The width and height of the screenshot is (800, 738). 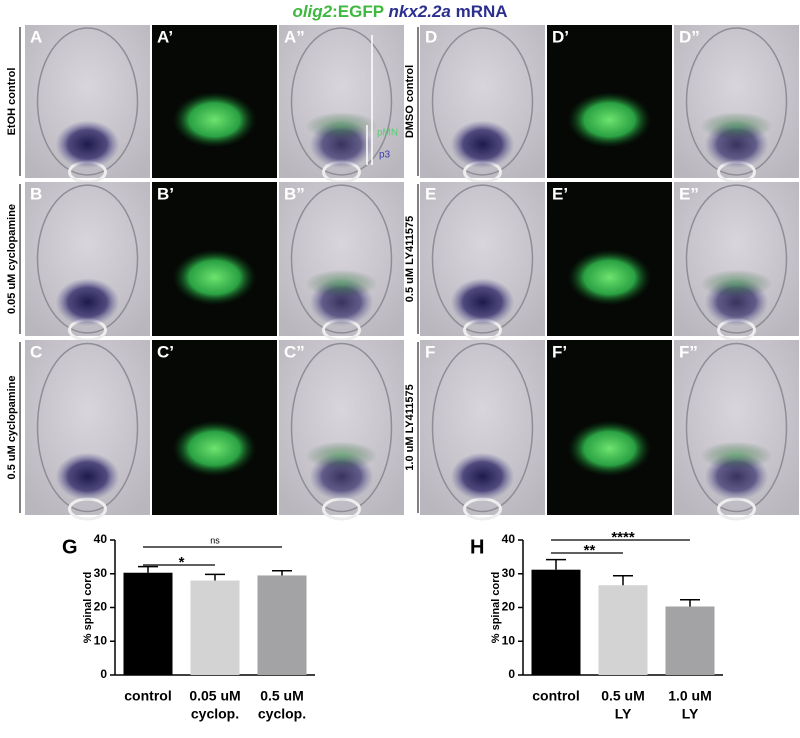 What do you see at coordinates (165, 351) in the screenshot?
I see `panel-label: C’` at bounding box center [165, 351].